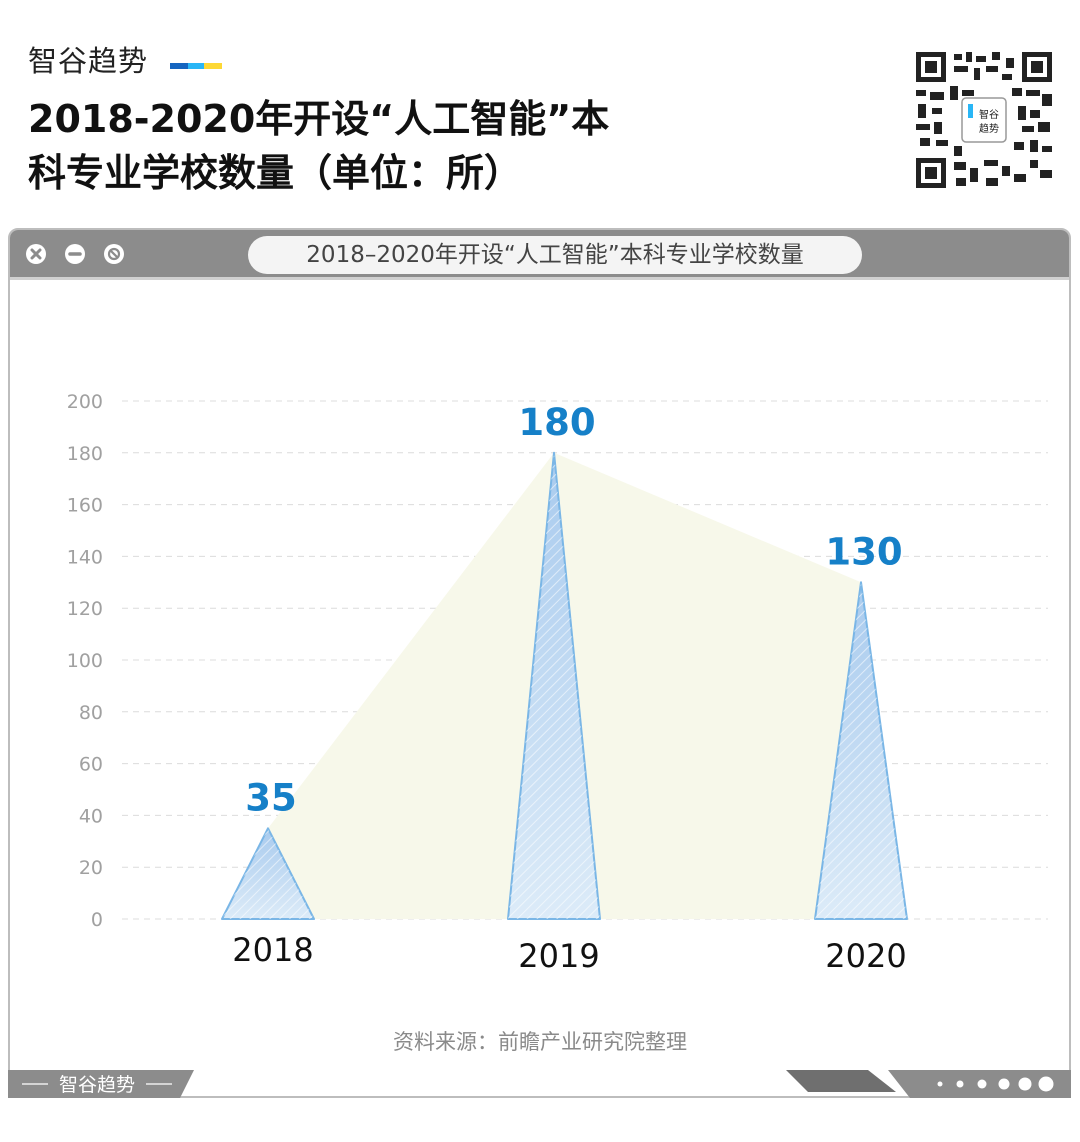  Describe the element at coordinates (85, 557) in the screenshot. I see `y-tick-label: 140` at that location.